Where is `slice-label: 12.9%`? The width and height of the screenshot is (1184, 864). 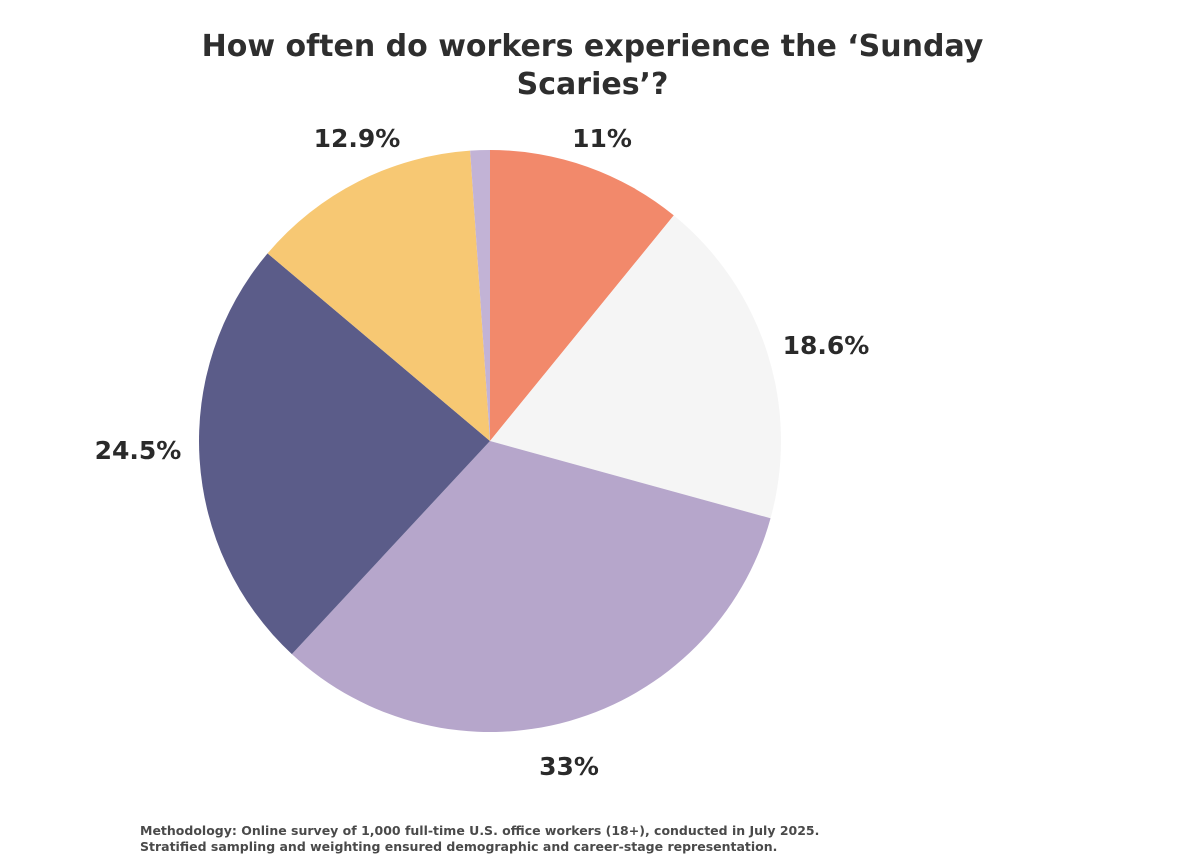 slice-label: 12.9% is located at coordinates (357, 138).